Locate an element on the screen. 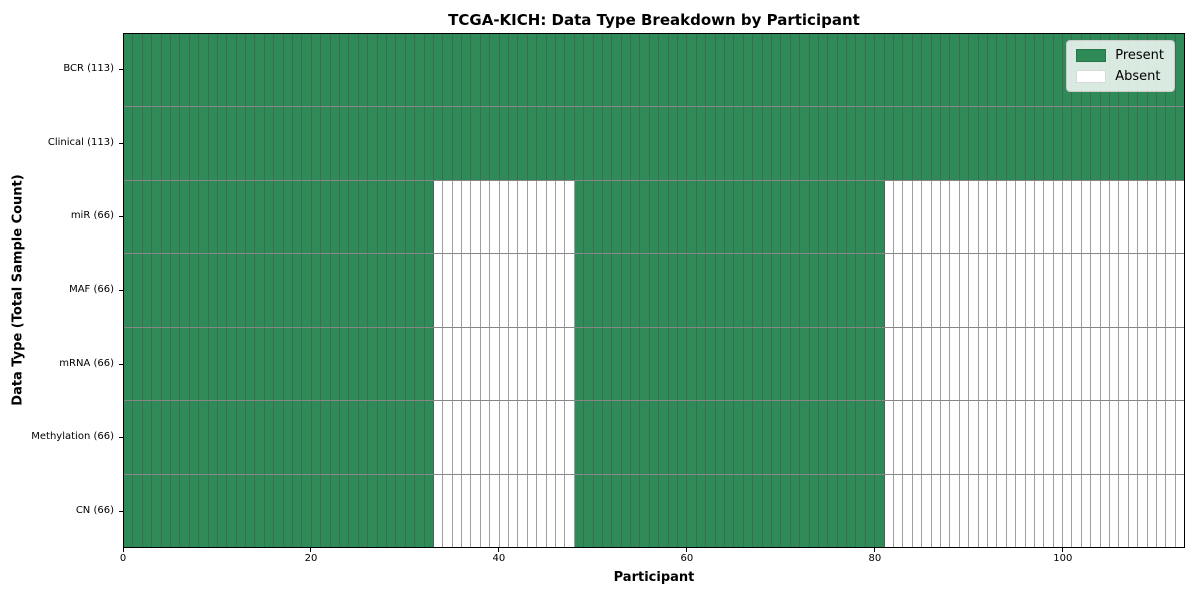 The width and height of the screenshot is (1200, 600). x-tick-mark is located at coordinates (875, 550).